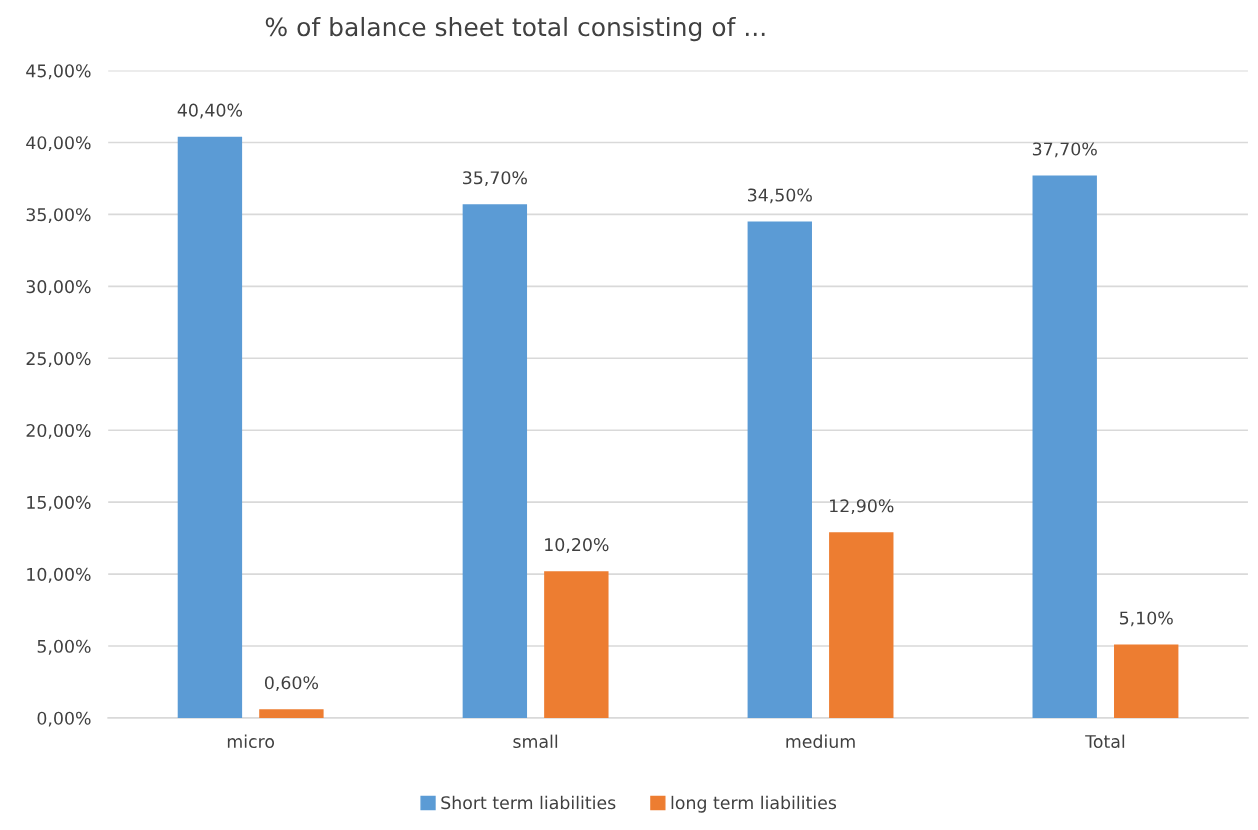 The image size is (1258, 830). What do you see at coordinates (64, 647) in the screenshot?
I see `y-tick-label: 5,00%` at bounding box center [64, 647].